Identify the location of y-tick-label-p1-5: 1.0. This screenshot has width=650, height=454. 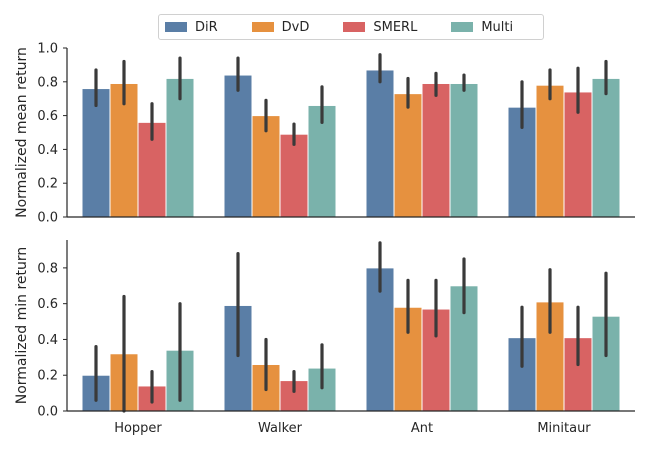
(47, 49).